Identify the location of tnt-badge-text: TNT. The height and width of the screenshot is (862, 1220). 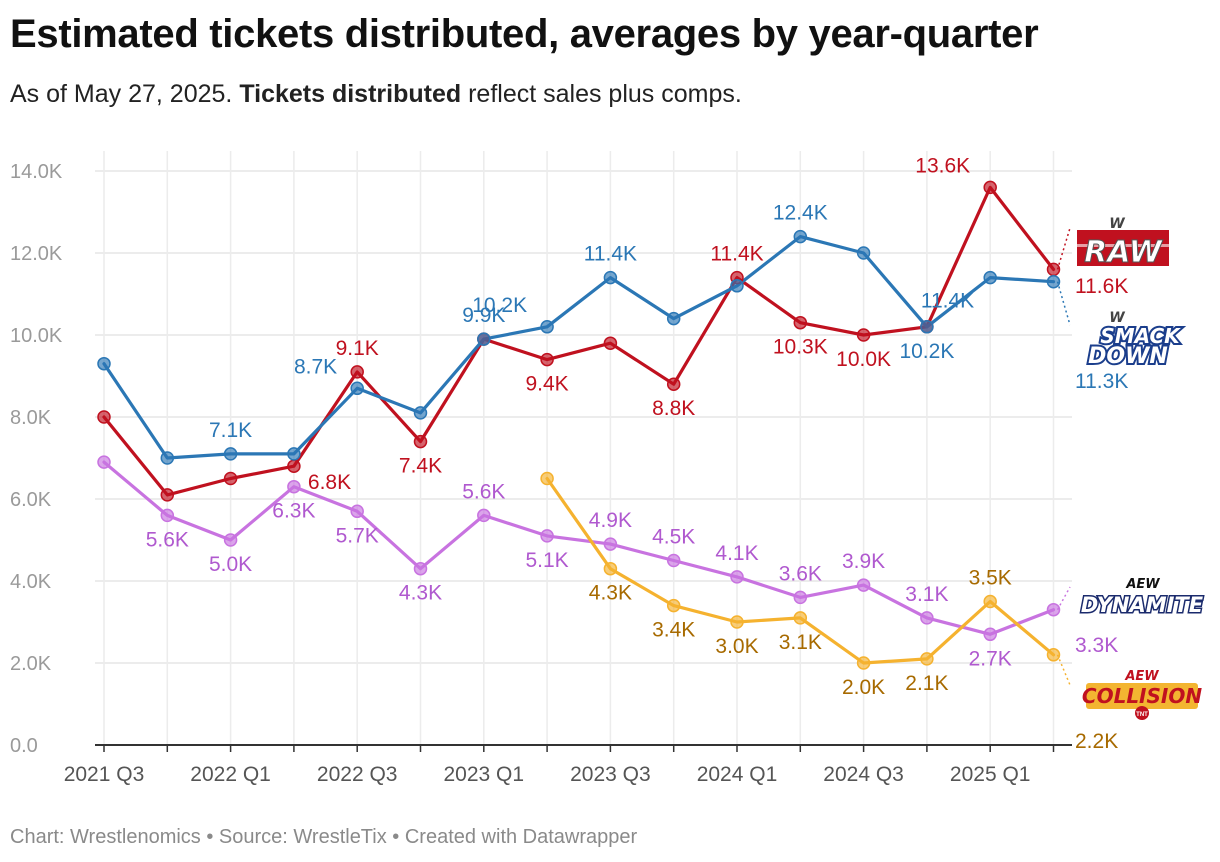
(1142, 715).